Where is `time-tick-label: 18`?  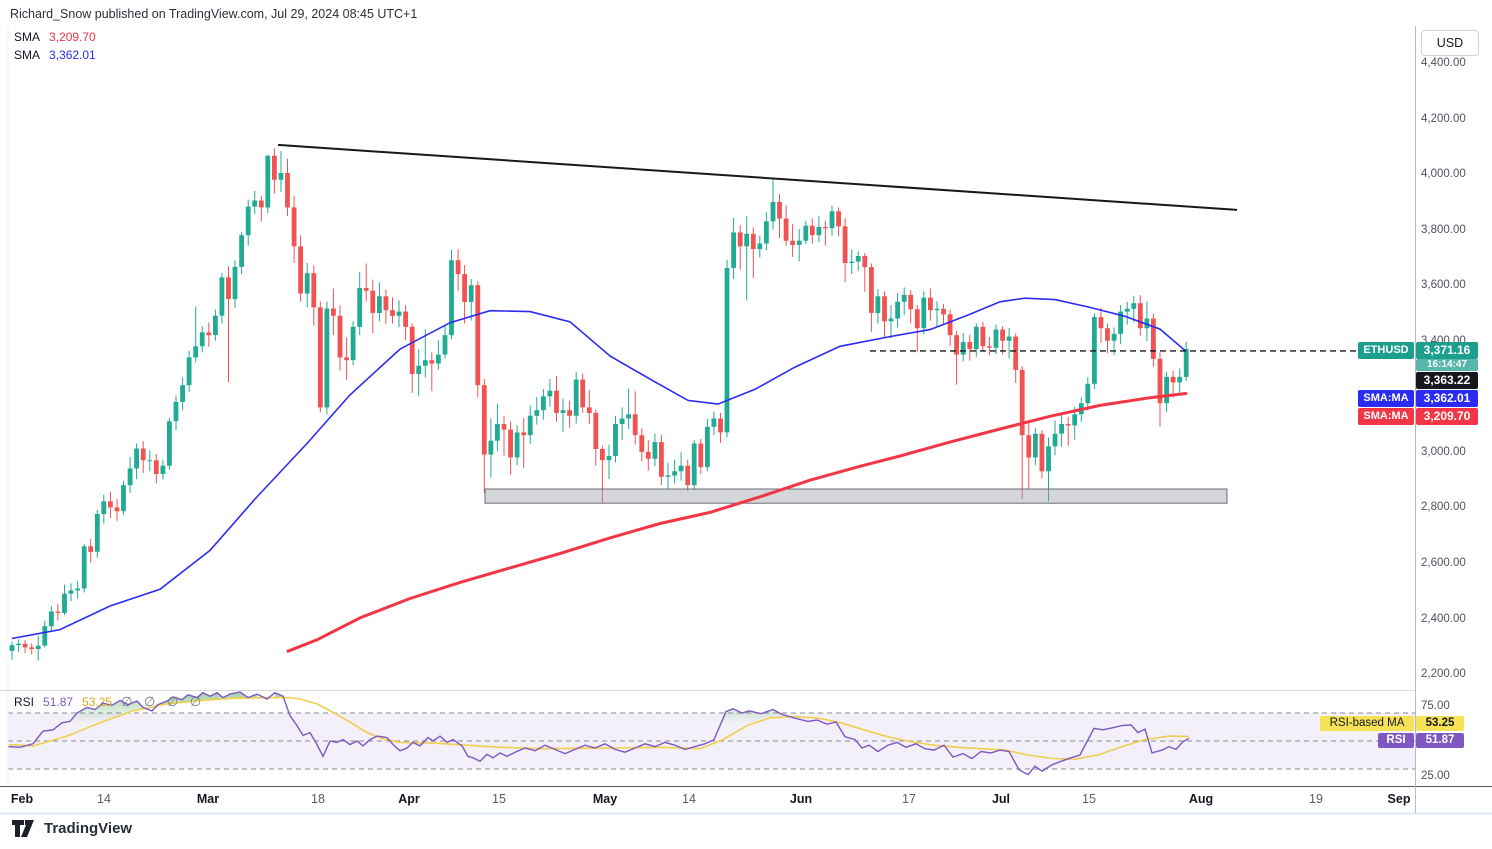
time-tick-label: 18 is located at coordinates (318, 799).